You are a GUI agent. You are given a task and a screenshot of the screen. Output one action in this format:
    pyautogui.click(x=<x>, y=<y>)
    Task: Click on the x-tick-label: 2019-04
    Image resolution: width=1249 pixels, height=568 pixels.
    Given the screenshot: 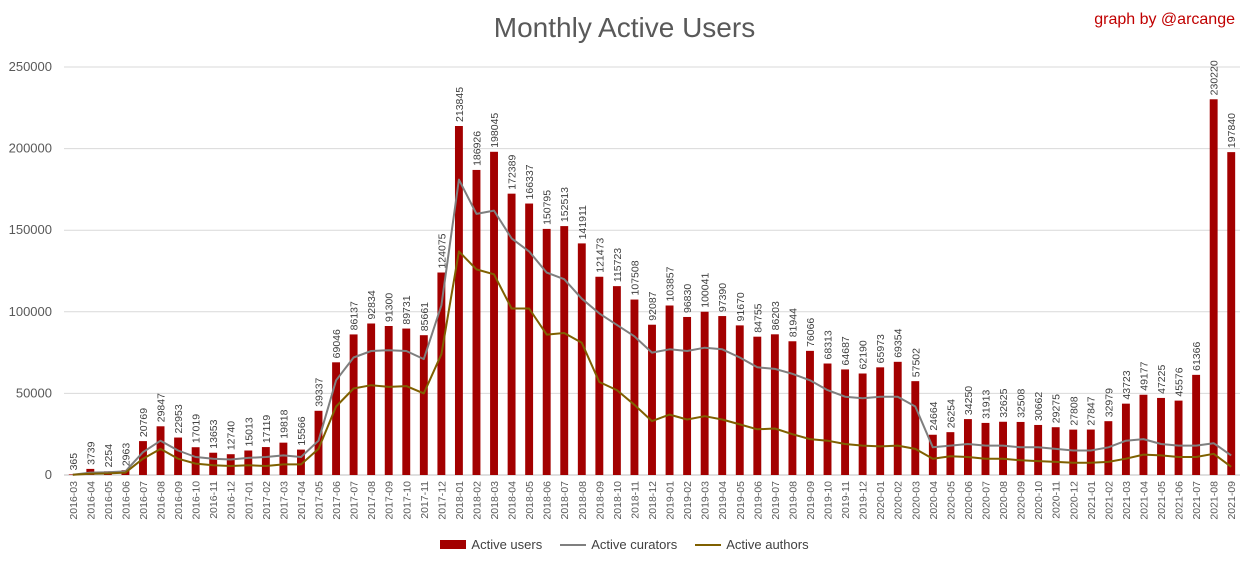 What is the action you would take?
    pyautogui.click(x=723, y=500)
    